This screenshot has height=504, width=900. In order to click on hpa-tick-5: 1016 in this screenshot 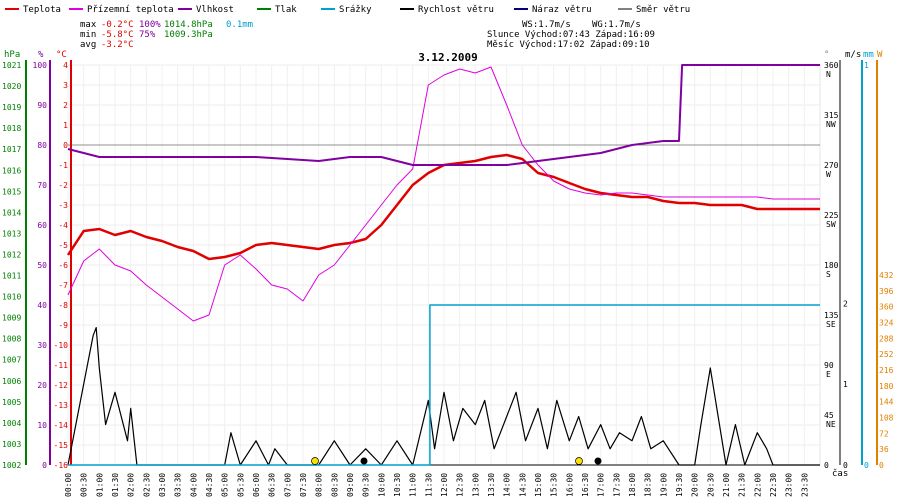, I will do `click(11, 170)`.